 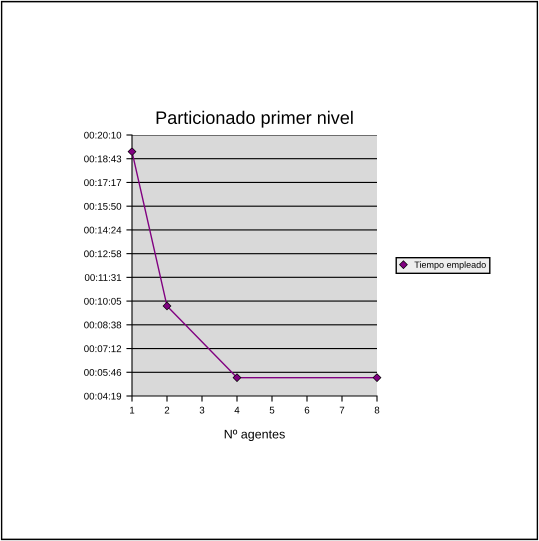 What do you see at coordinates (103, 135) in the screenshot?
I see `y-tick-label: 00:20:10` at bounding box center [103, 135].